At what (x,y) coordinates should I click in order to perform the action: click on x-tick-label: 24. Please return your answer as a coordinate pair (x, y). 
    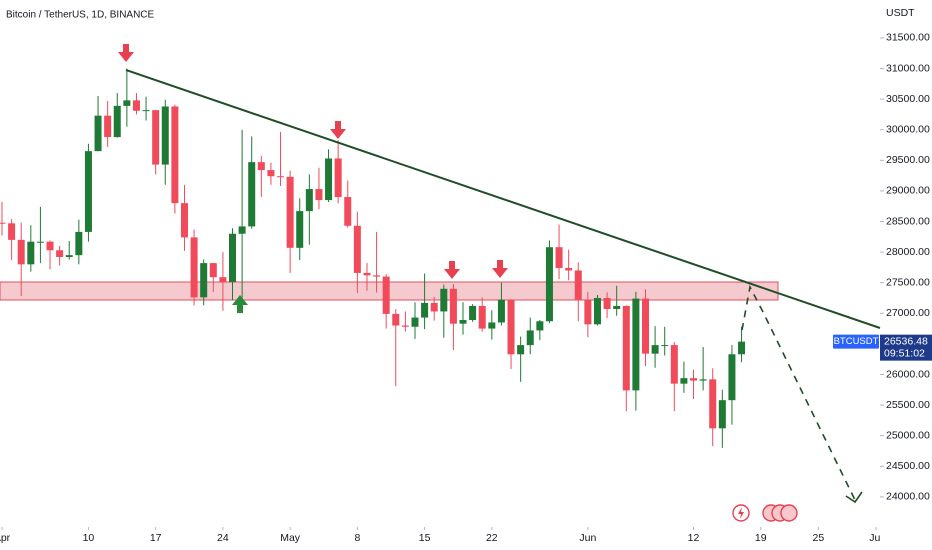
    Looking at the image, I should click on (223, 538).